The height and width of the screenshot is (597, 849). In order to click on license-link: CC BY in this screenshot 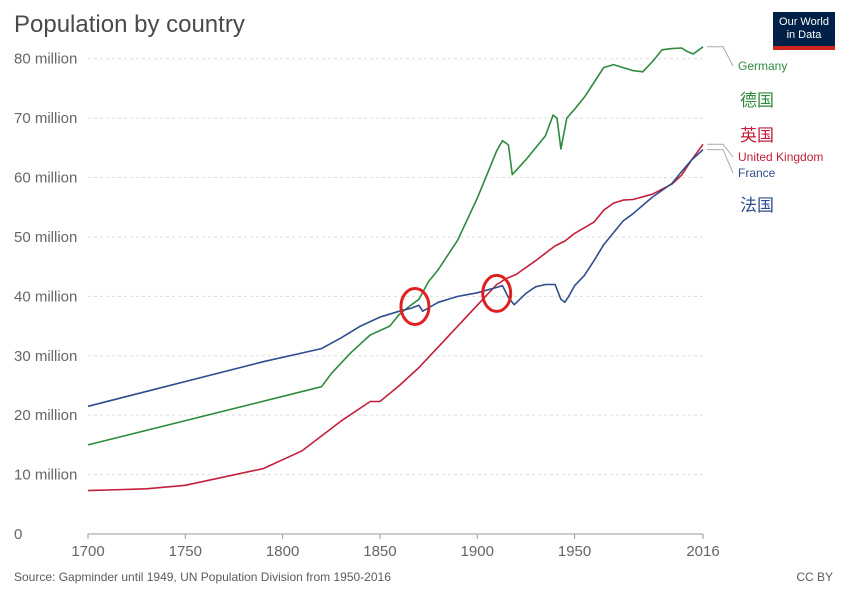, I will do `click(814, 577)`.